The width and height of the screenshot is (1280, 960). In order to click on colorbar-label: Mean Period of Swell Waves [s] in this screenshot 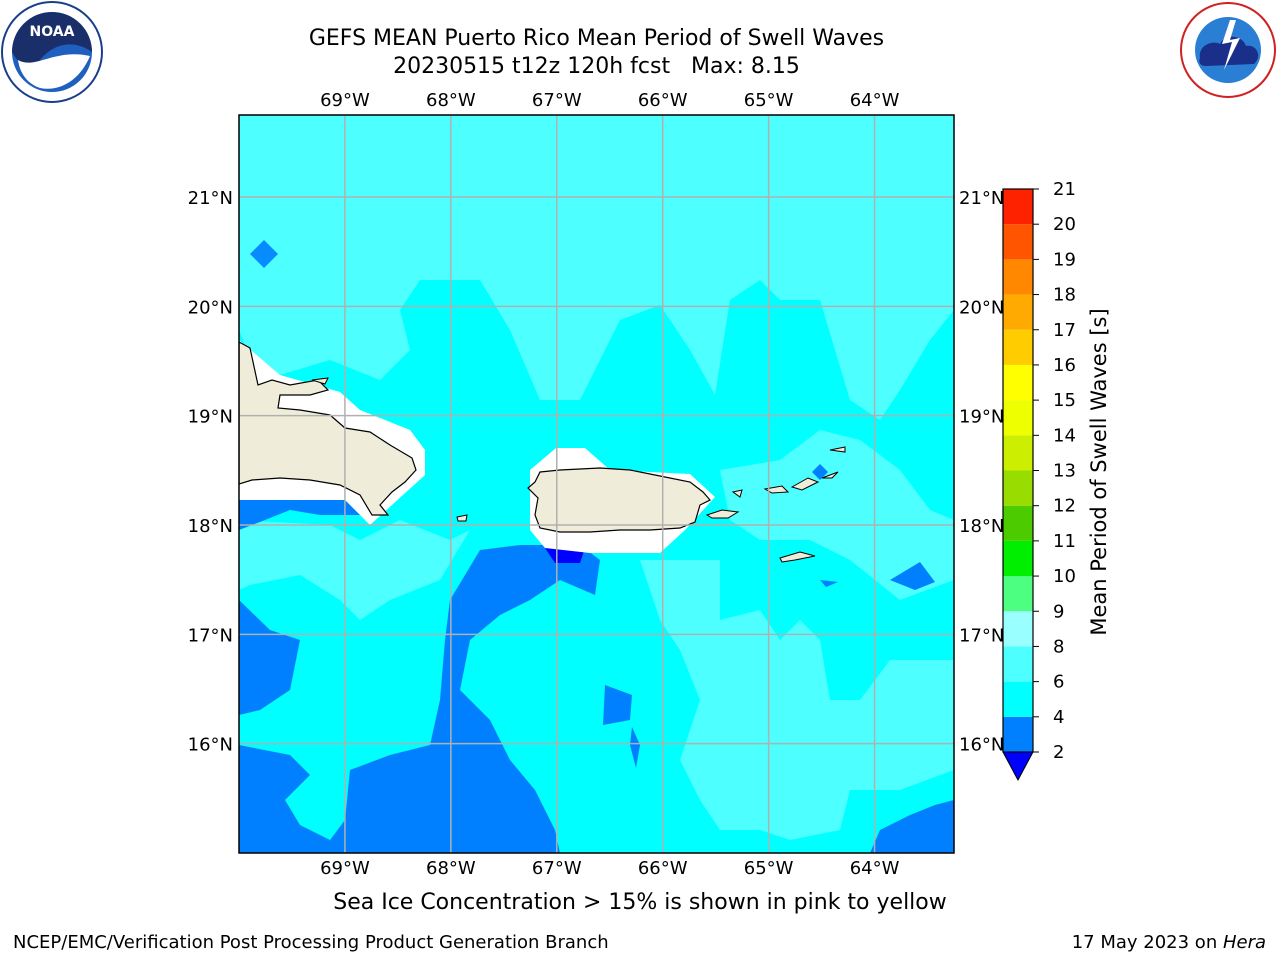, I will do `click(1099, 471)`.